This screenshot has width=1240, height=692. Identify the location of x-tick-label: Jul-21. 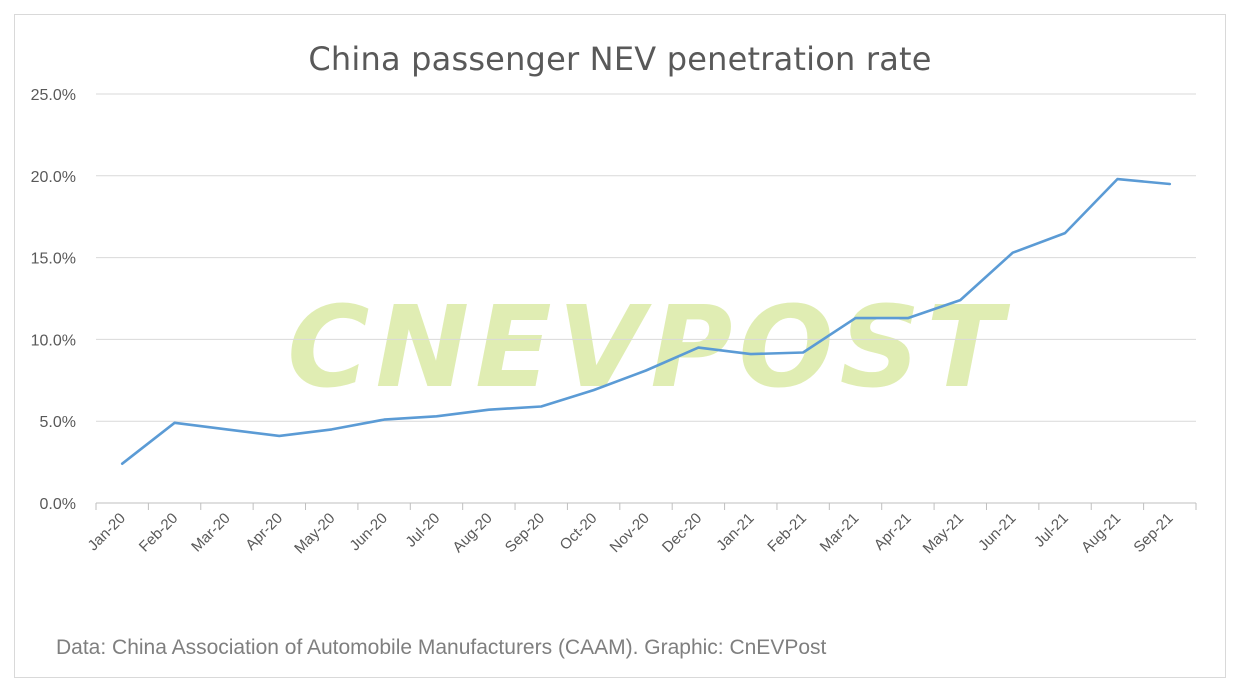
(1051, 530).